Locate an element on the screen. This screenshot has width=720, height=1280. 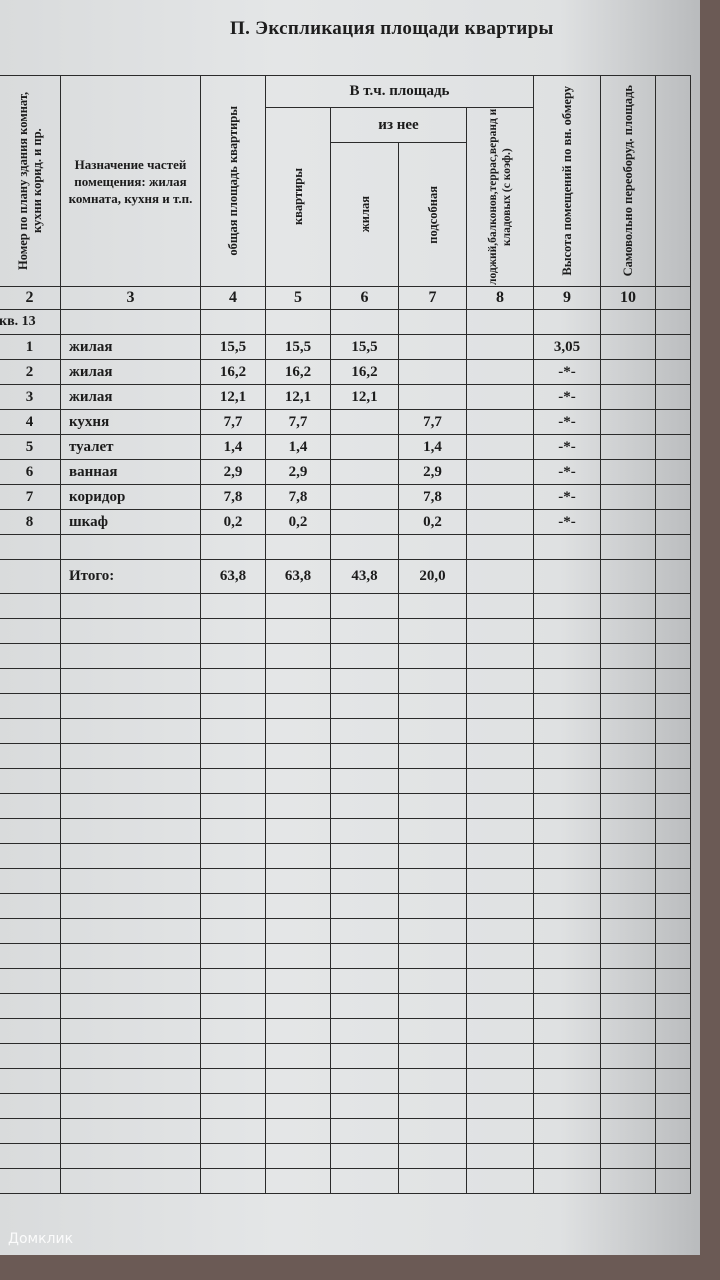
table-row: 4 кухня 7,7 7,7 7,7 -*- is located at coordinates (345, 422).